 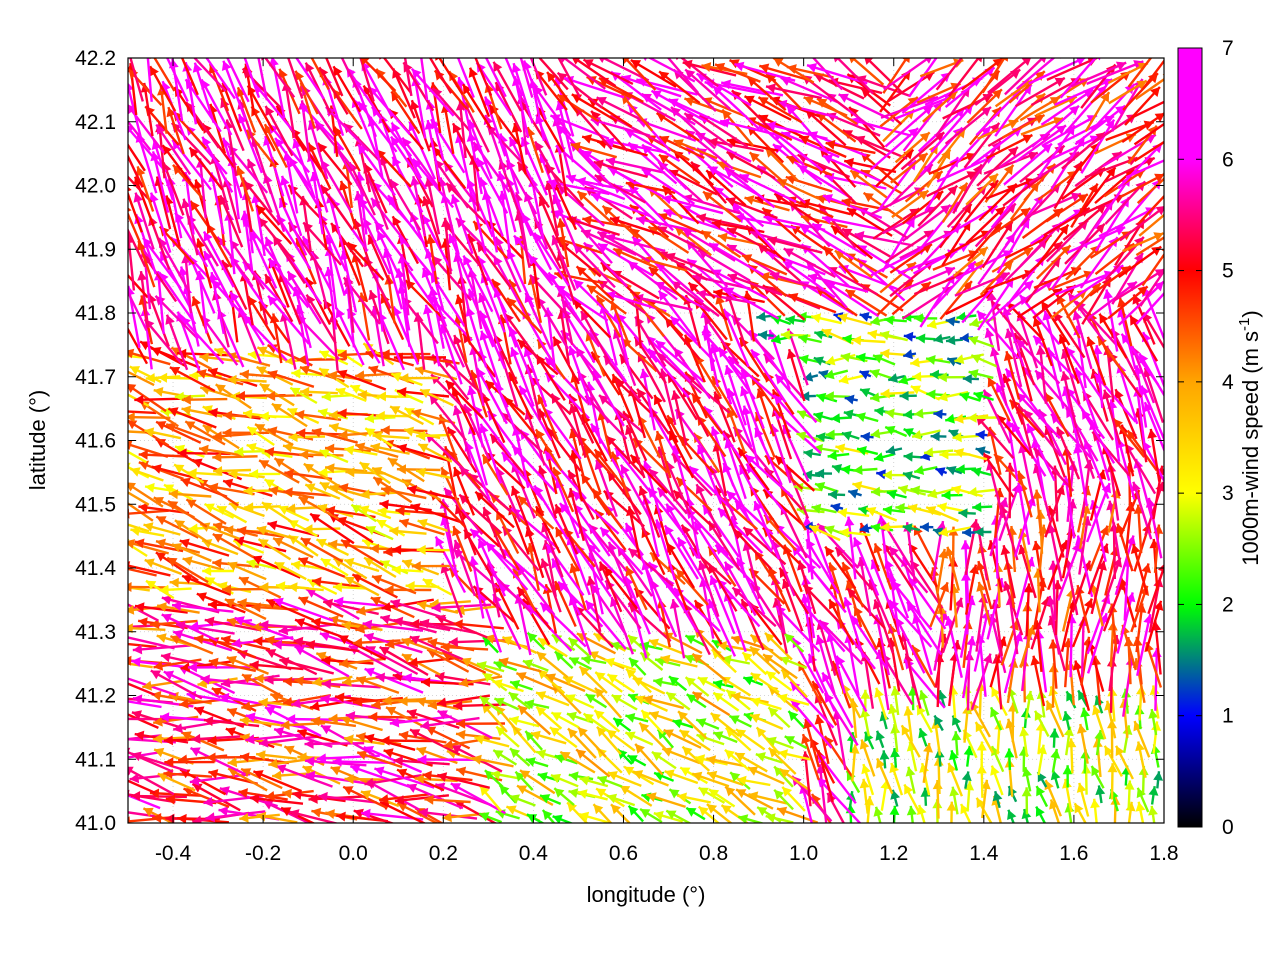 I want to click on y-tick-label: 41.4, so click(x=95, y=568).